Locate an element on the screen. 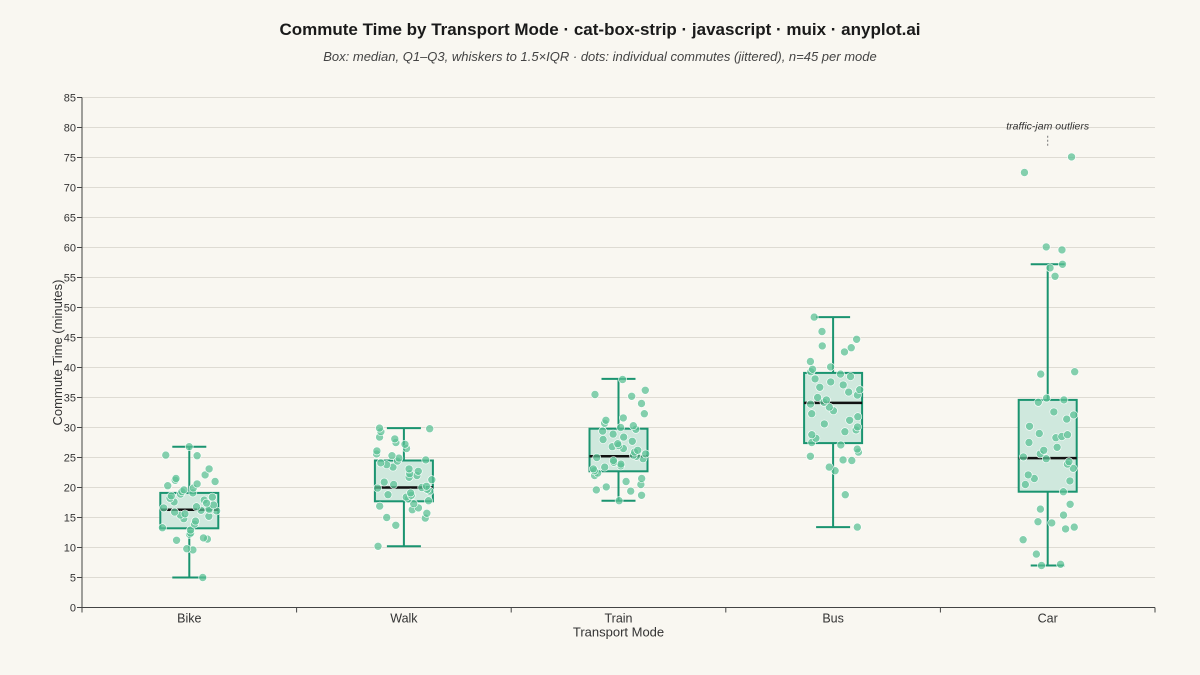 This screenshot has height=675, width=1200. labels: traffic-jam outliers is located at coordinates (1048, 134).